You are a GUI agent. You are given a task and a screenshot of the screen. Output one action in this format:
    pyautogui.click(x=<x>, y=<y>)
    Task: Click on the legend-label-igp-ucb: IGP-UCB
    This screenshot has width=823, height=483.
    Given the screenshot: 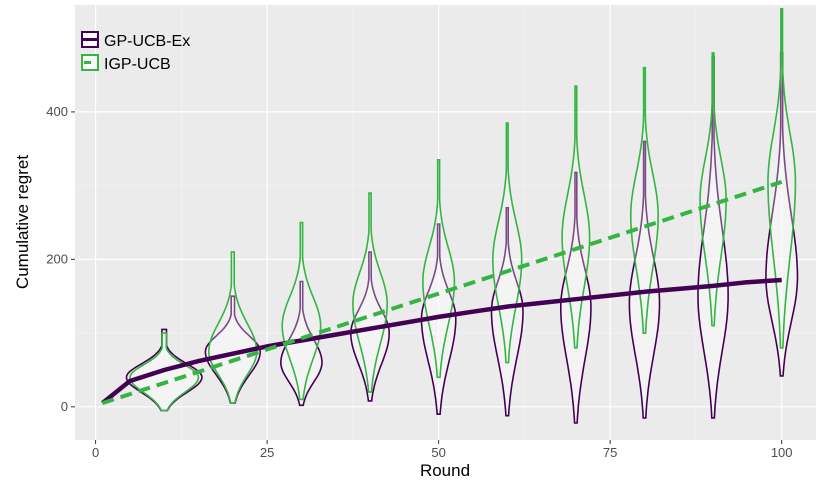 What is the action you would take?
    pyautogui.click(x=137, y=64)
    